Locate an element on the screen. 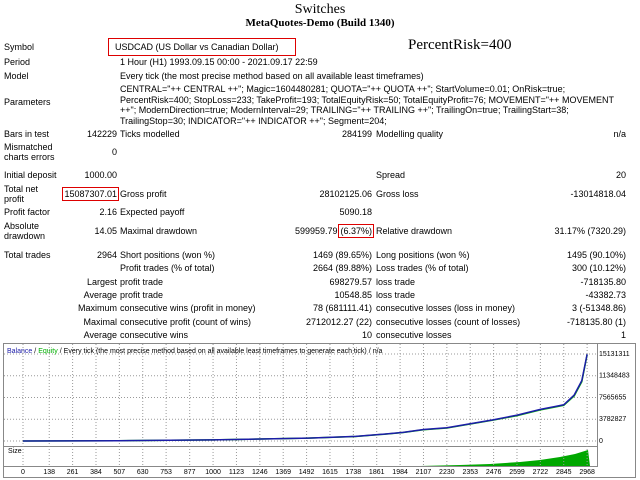  x-tick-label: 1246 is located at coordinates (260, 472).